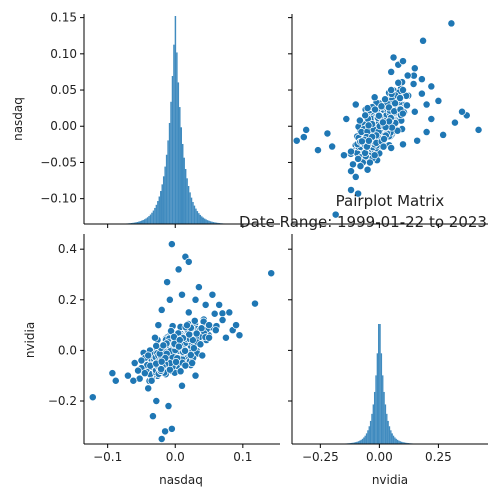 The width and height of the screenshot is (500, 500). Describe the element at coordinates (58, 162) in the screenshot. I see `y-tick-label: −0.05` at that location.